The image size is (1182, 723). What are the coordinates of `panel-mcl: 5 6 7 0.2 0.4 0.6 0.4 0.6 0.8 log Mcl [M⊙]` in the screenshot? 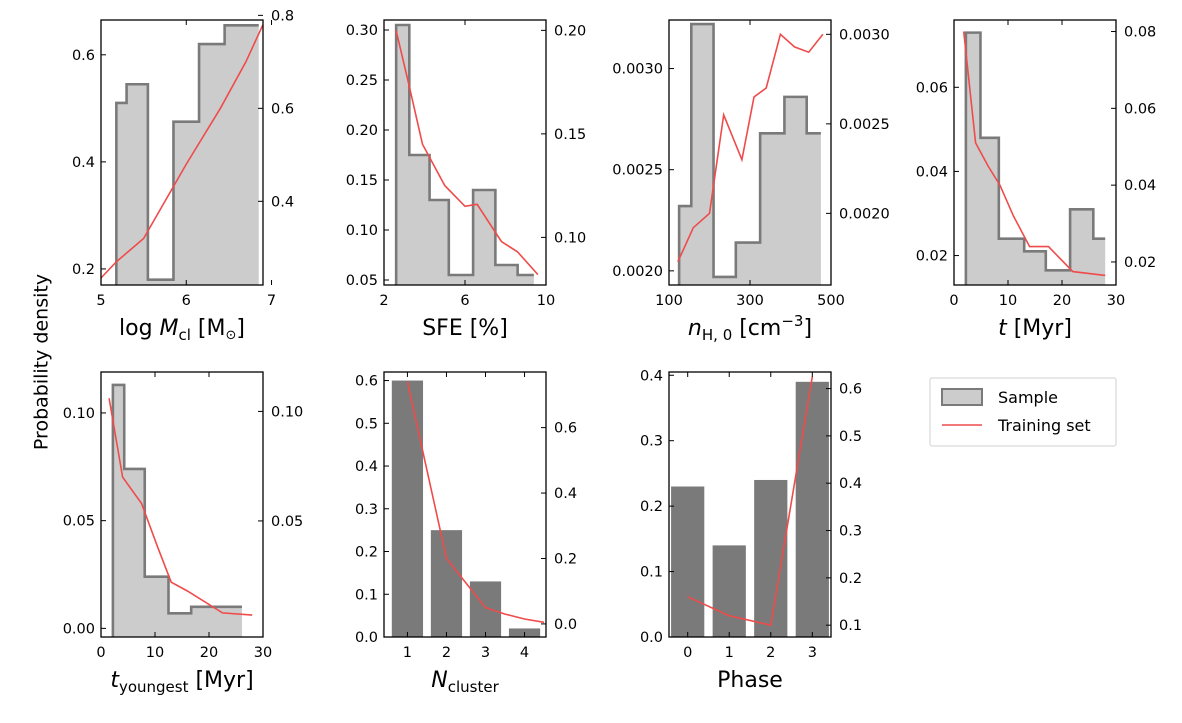 It's located at (183, 176).